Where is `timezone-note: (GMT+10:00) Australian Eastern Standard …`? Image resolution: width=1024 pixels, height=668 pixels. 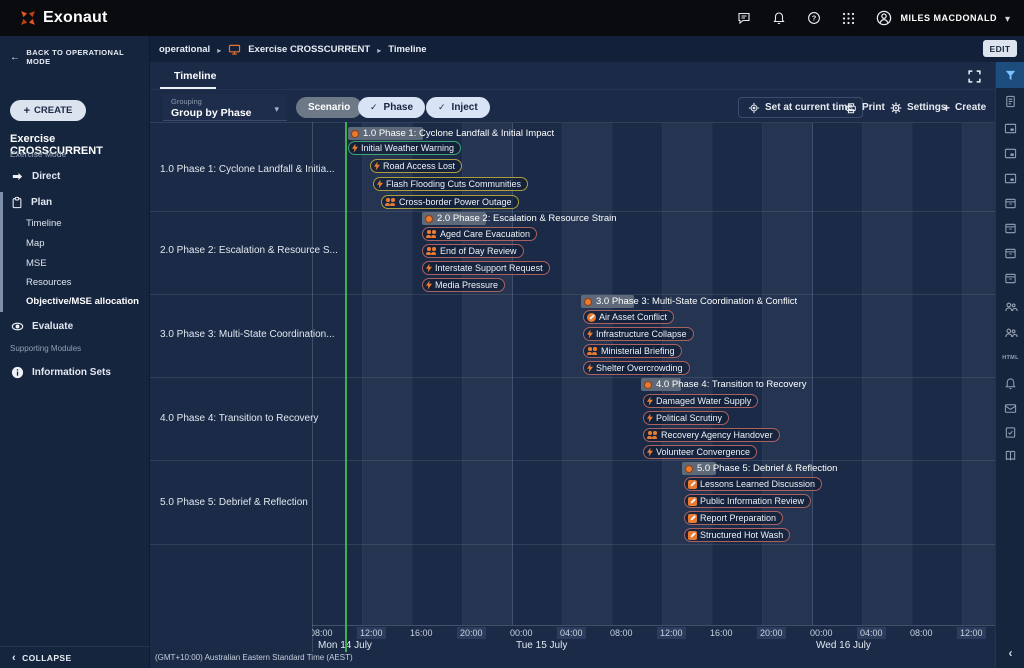 timezone-note: (GMT+10:00) Australian Eastern Standard … is located at coordinates (254, 657).